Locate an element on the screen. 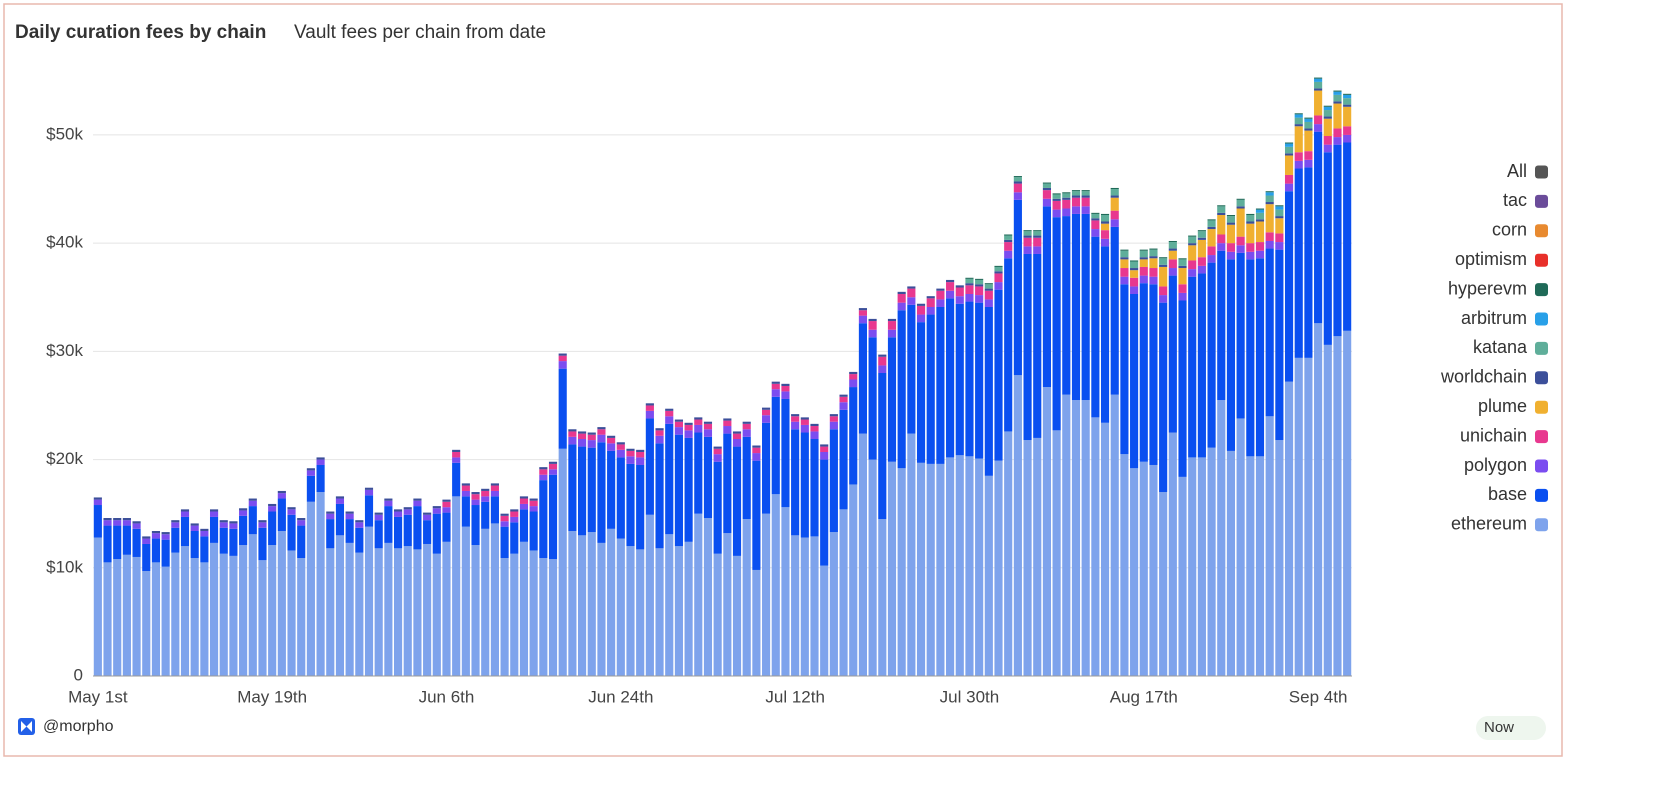 Image resolution: width=1666 pixels, height=811 pixels. legend-label: base is located at coordinates (1507, 494).